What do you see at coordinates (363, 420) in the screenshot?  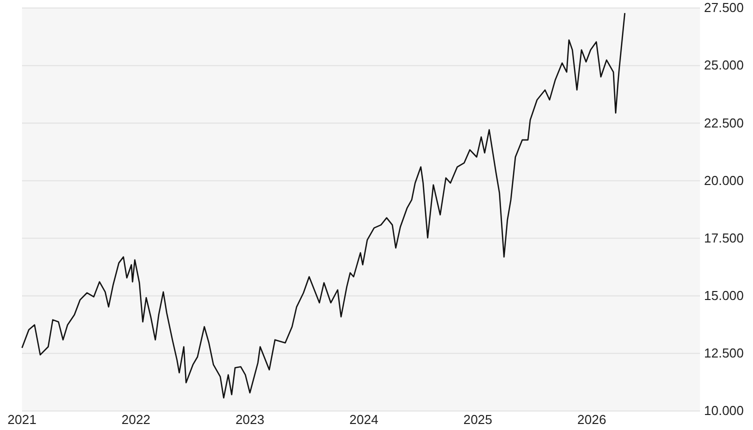 I see `x-tick-label: 2024` at bounding box center [363, 420].